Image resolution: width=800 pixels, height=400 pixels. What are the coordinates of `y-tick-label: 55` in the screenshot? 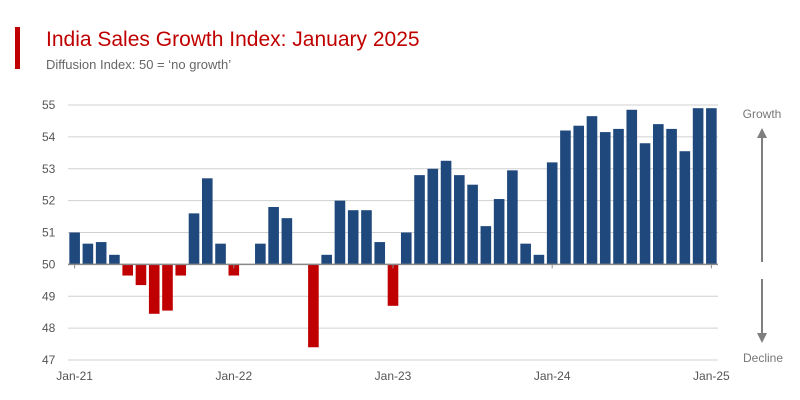 It's located at (49, 105).